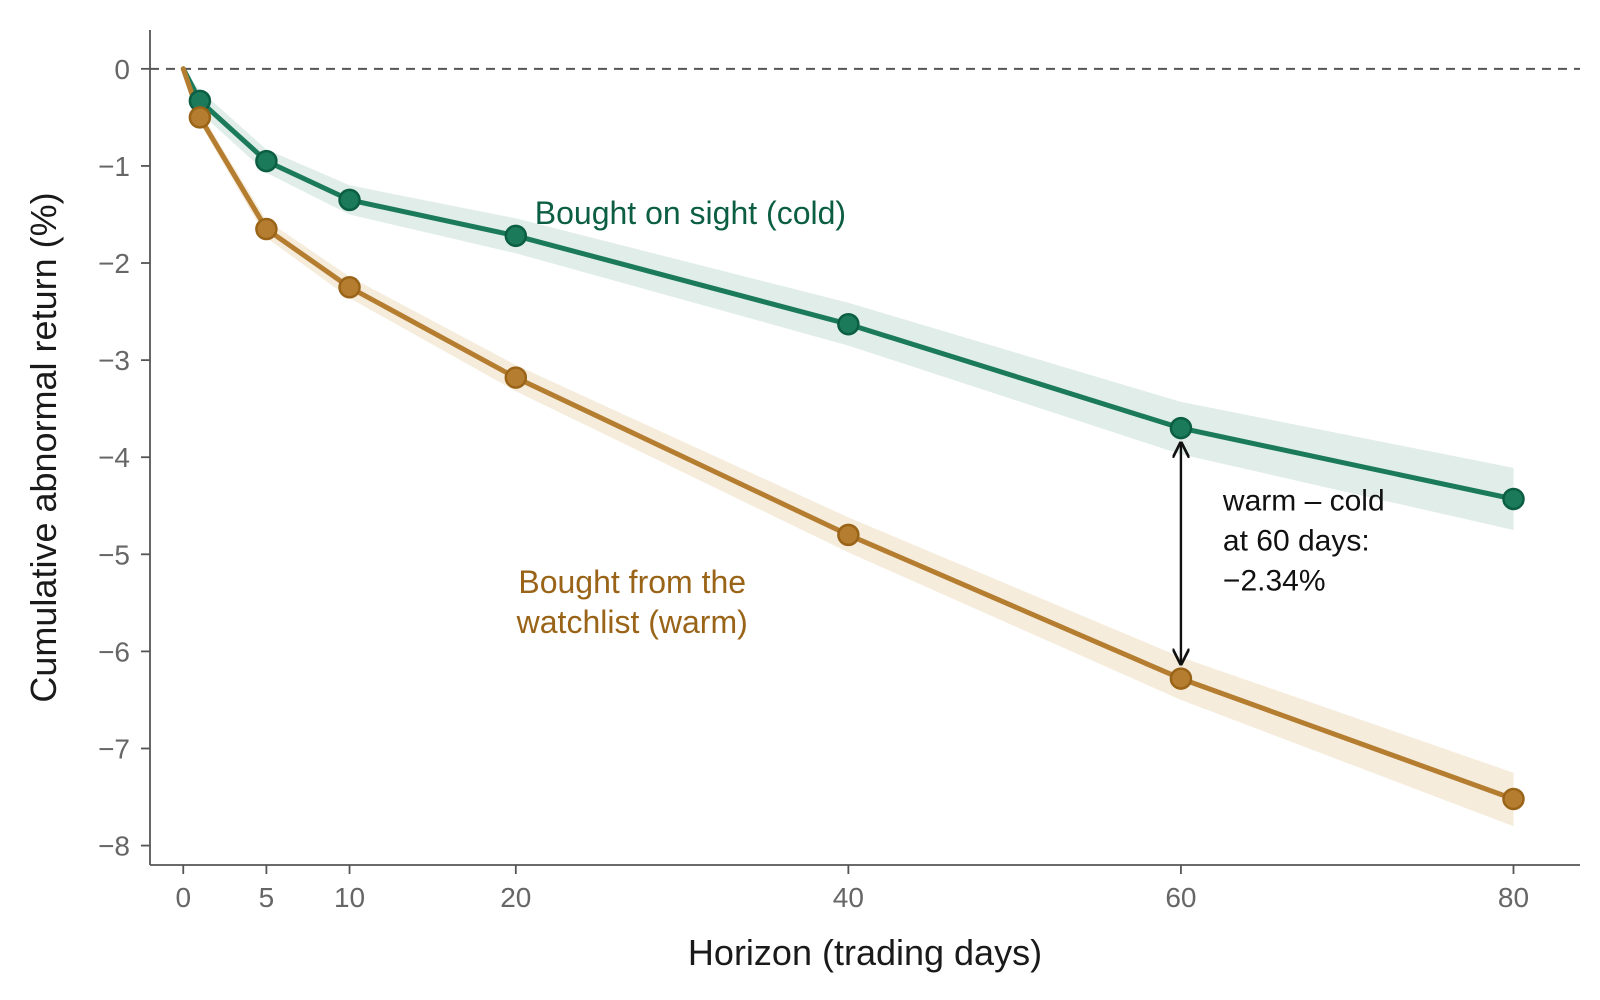 This screenshot has width=1600, height=1000. I want to click on x-tick-label: 80, so click(1513, 897).